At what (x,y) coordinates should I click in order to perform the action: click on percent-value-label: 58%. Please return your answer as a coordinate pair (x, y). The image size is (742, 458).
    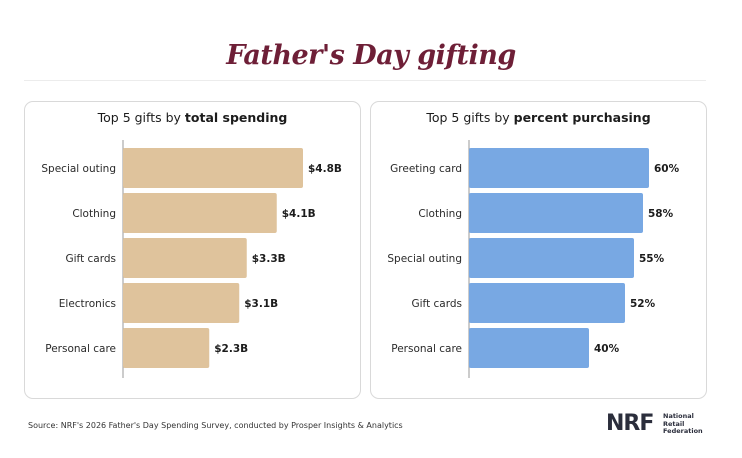
    Looking at the image, I should click on (661, 214).